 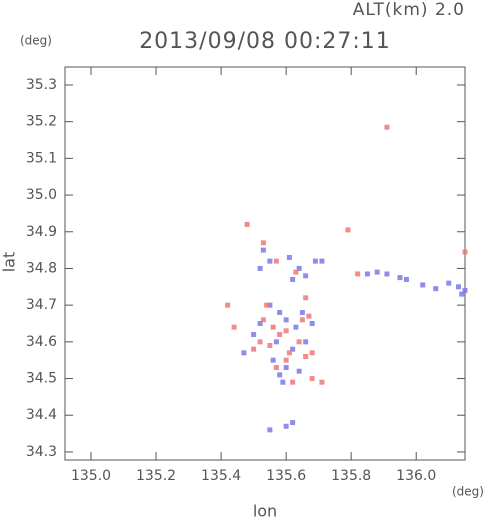 I want to click on y-tick-label: 34.4, so click(x=41, y=415).